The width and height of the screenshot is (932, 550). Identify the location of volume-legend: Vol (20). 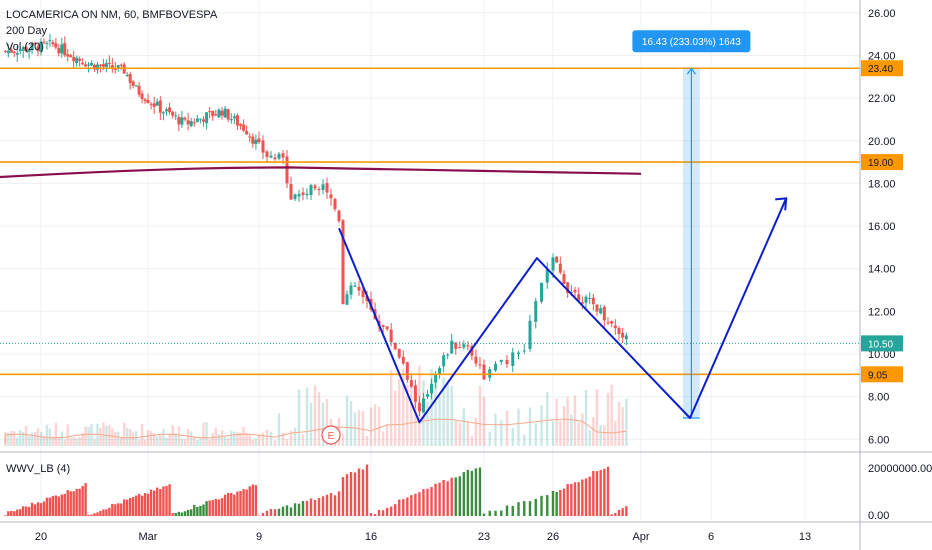
(25, 47).